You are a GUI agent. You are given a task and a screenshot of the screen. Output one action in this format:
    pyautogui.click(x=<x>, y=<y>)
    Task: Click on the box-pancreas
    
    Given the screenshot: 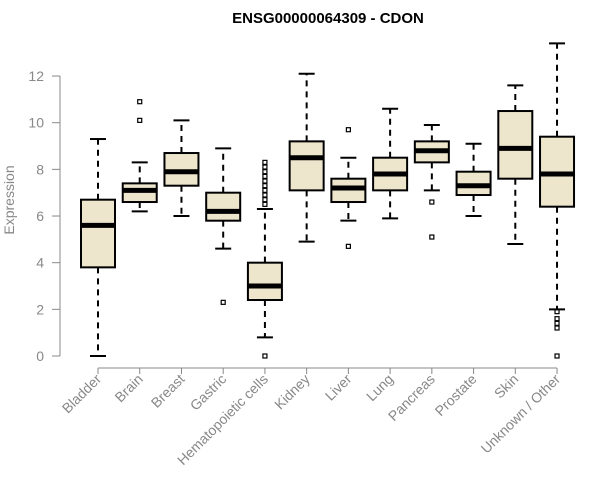 What is the action you would take?
    pyautogui.click(x=431, y=182)
    